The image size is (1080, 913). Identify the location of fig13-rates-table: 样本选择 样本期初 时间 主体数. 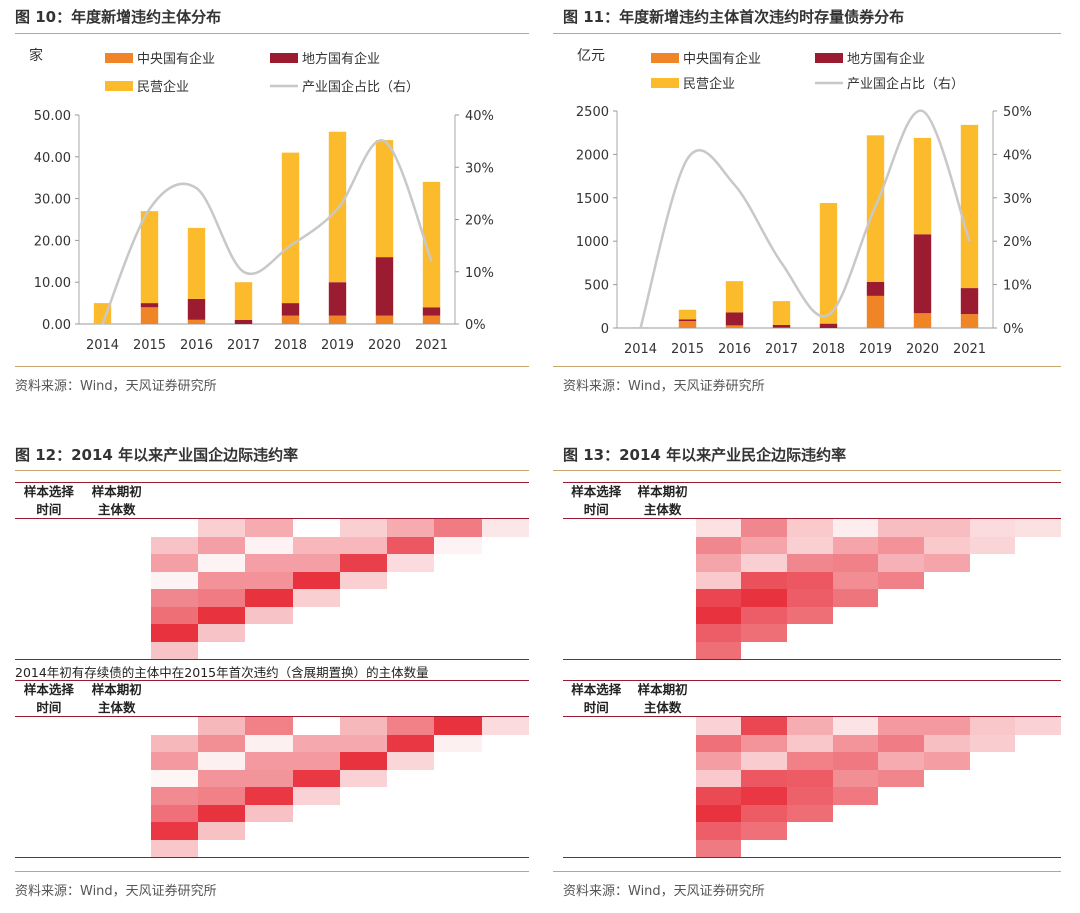
(812, 769).